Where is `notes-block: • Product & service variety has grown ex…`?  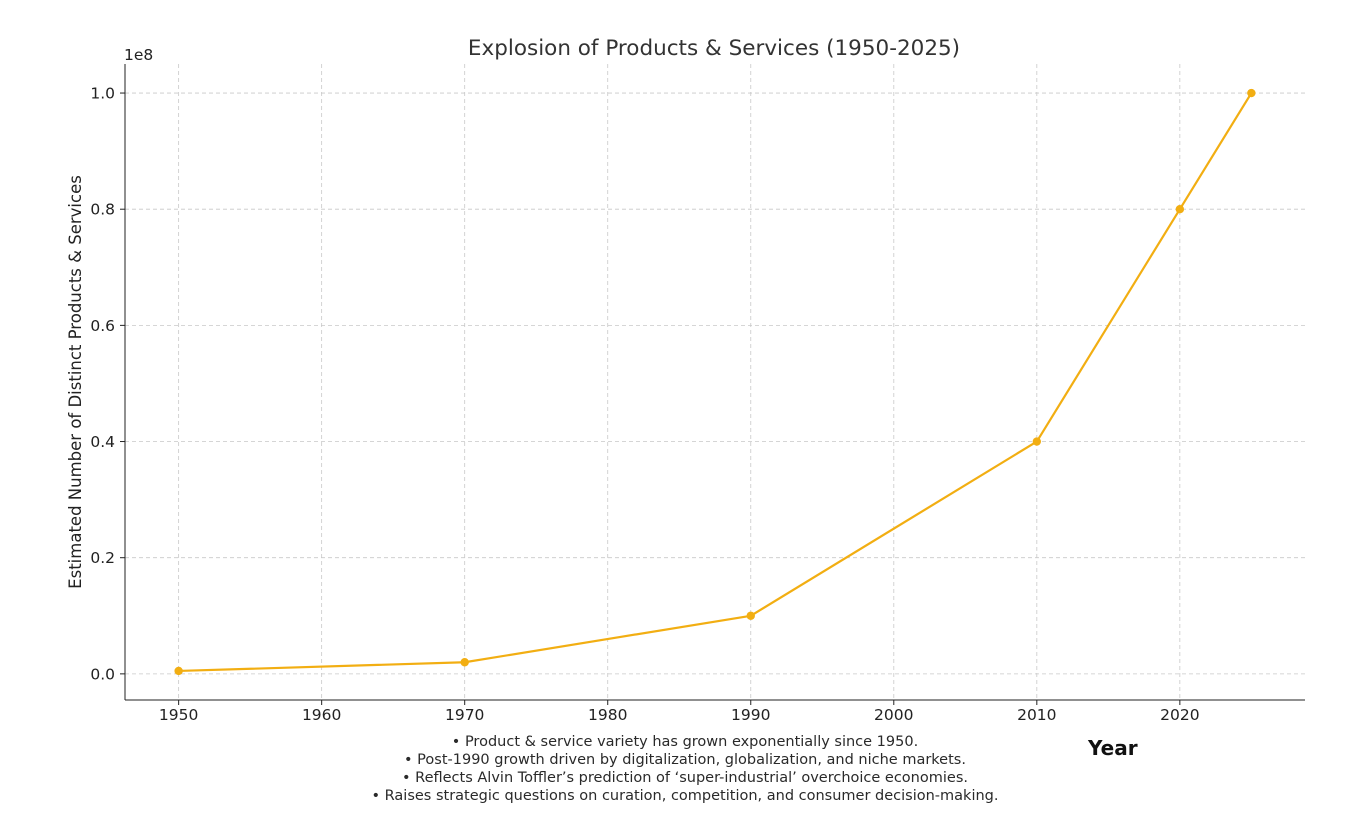
notes-block: • Product & service variety has grown ex… is located at coordinates (685, 769).